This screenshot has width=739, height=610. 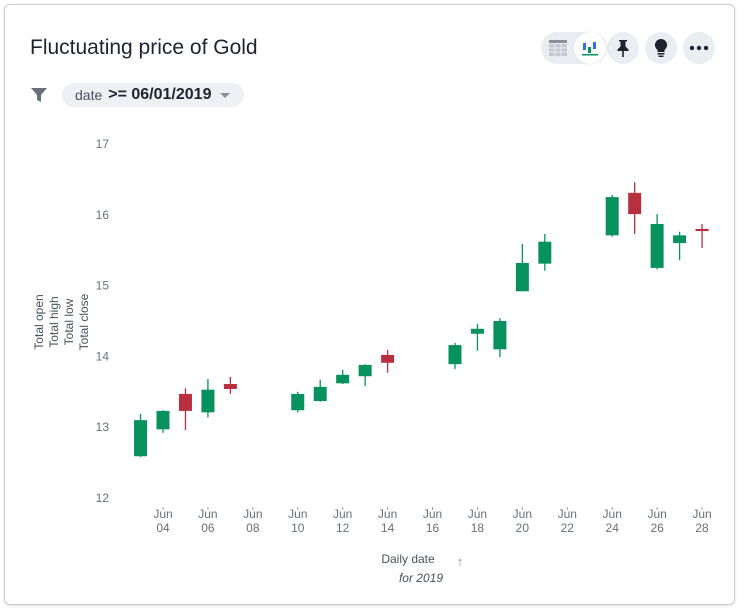 What do you see at coordinates (103, 144) in the screenshot?
I see `y-tick-label: 17` at bounding box center [103, 144].